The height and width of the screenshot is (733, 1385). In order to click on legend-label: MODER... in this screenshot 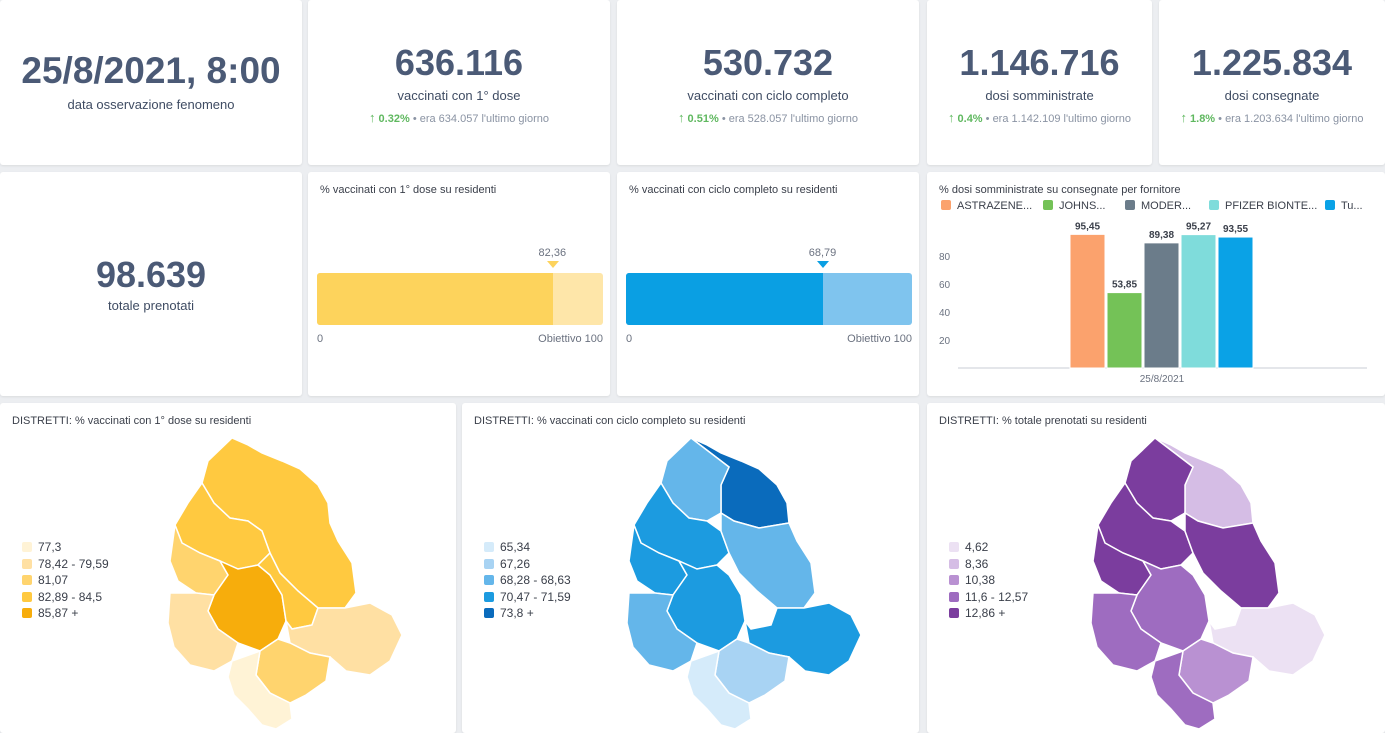, I will do `click(1166, 206)`.